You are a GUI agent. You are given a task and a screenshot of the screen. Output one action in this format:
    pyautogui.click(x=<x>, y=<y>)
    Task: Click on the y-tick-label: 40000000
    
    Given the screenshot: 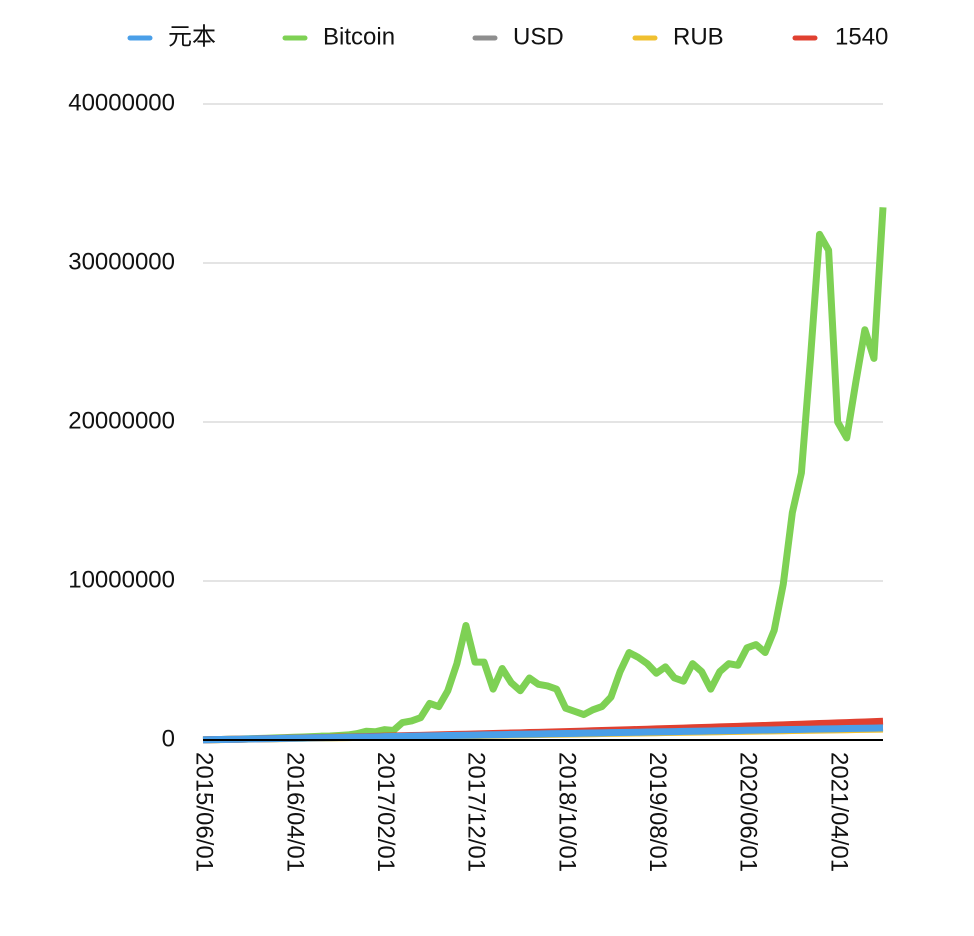 What is the action you would take?
    pyautogui.click(x=121, y=102)
    